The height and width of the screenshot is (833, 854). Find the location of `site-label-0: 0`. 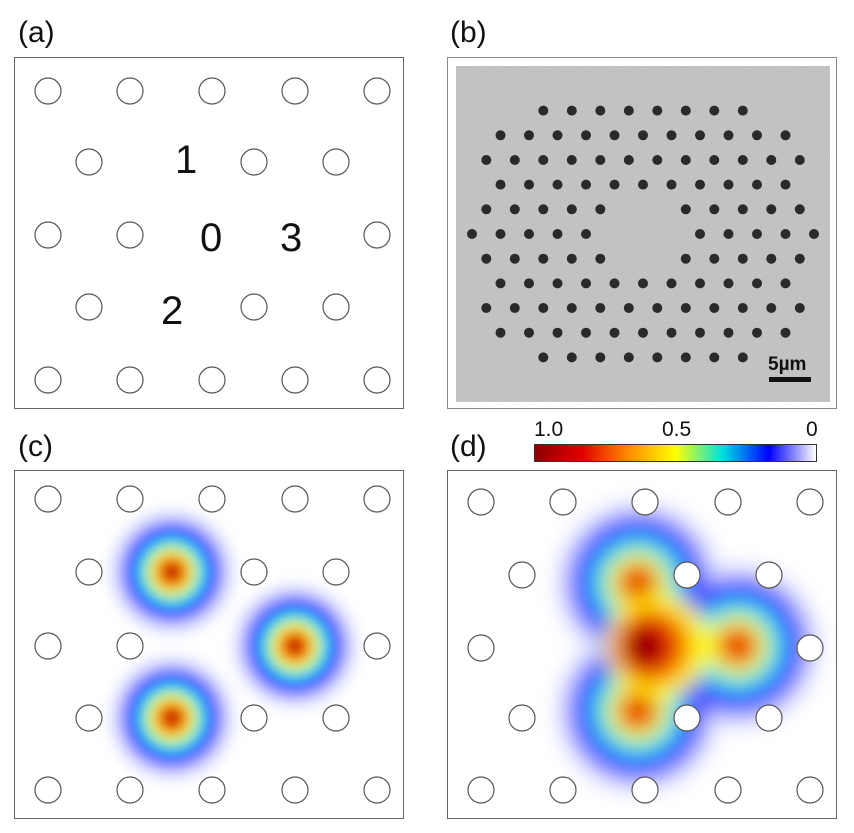

site-label-0: 0 is located at coordinates (211, 238).